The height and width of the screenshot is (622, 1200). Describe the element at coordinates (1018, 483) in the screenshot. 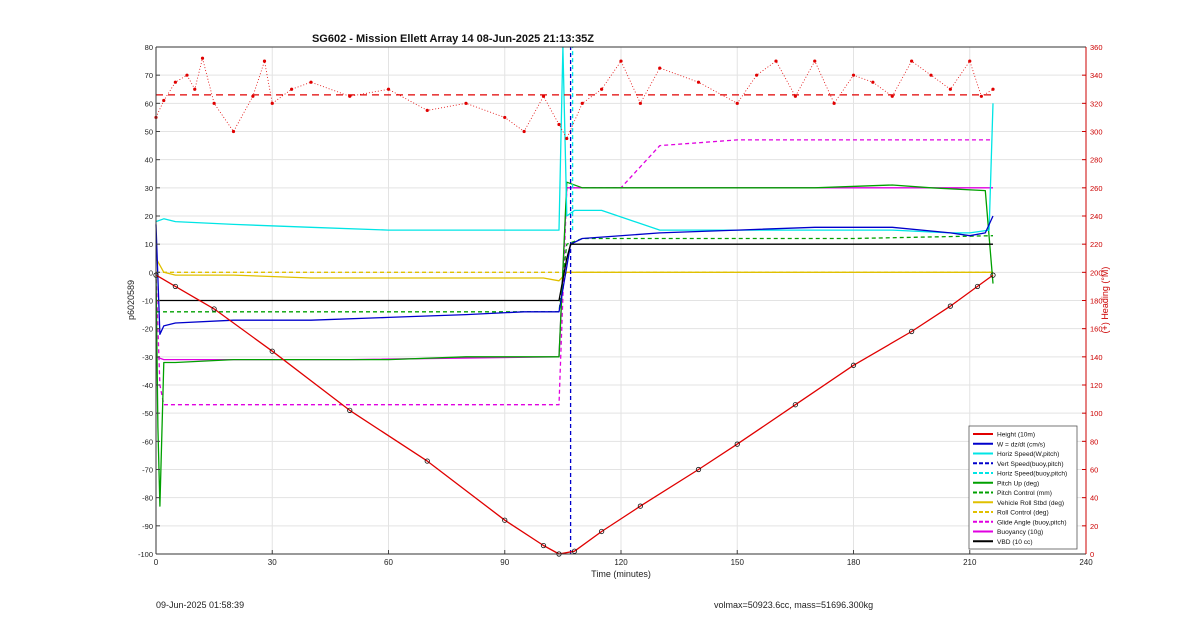

I see `legend-label-pitch-up-deg: Pitch Up (deg)` at that location.